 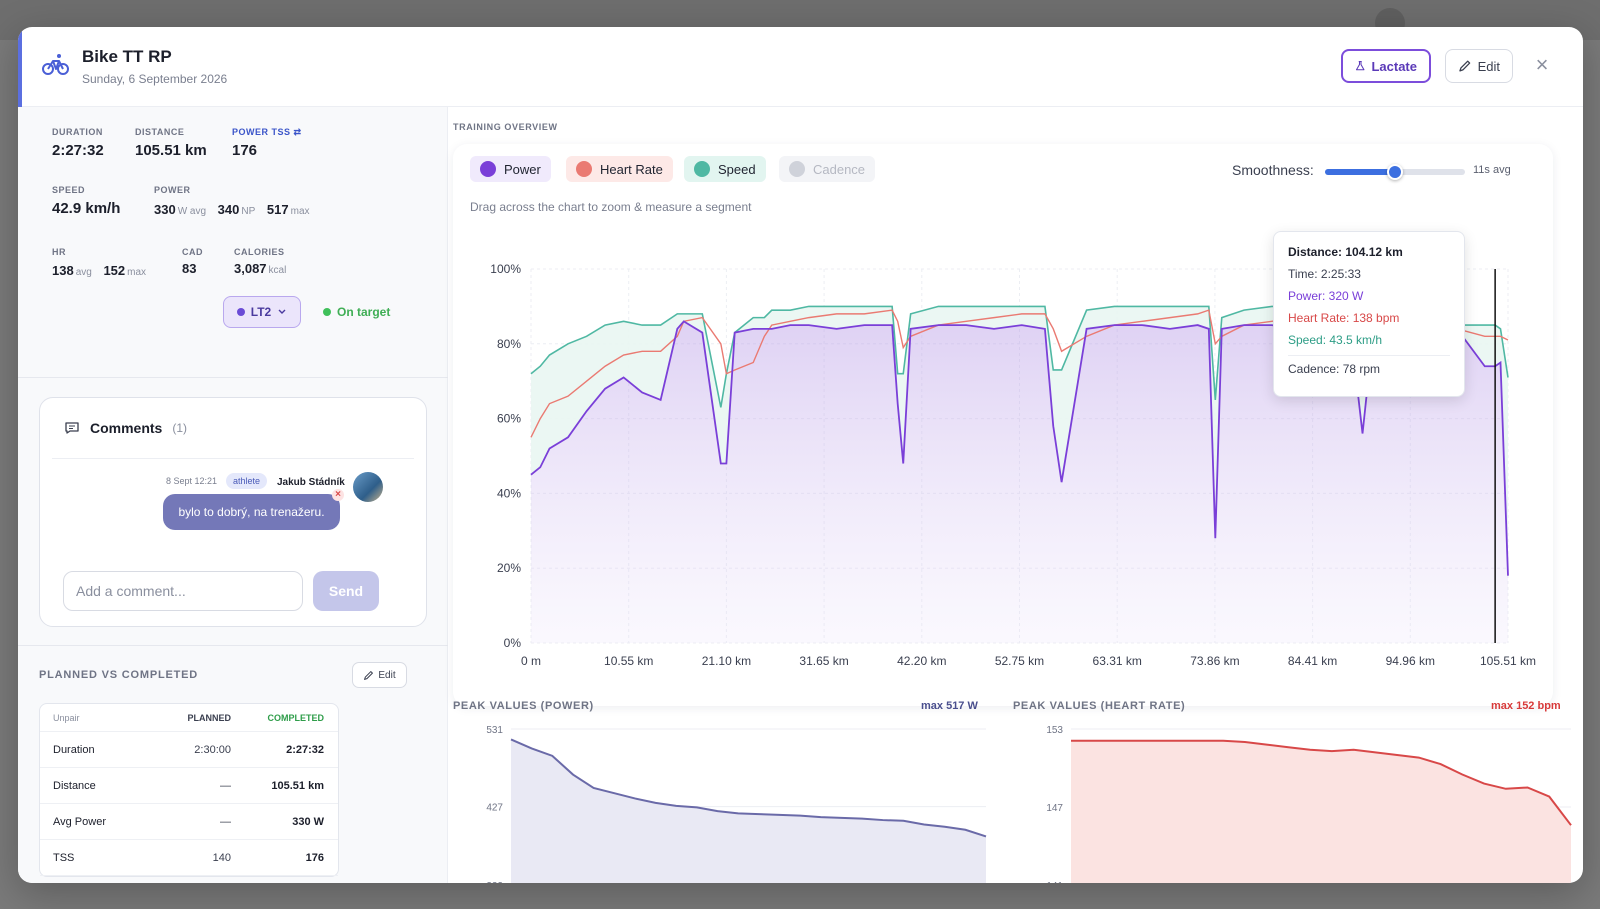 I want to click on peak-power-y-tick: 531, so click(x=494, y=730).